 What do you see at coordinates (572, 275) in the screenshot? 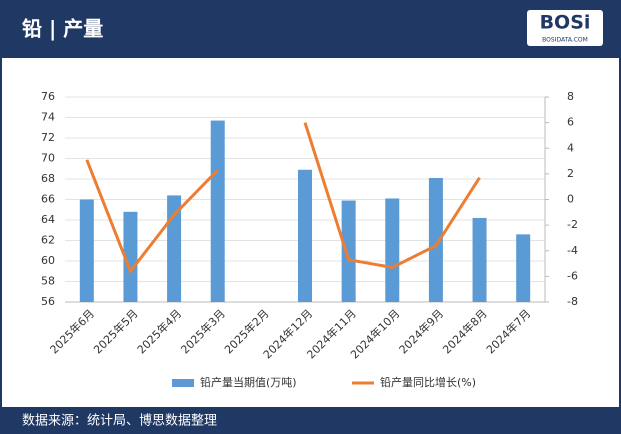
I see `y2-tick-label: -6` at bounding box center [572, 275].